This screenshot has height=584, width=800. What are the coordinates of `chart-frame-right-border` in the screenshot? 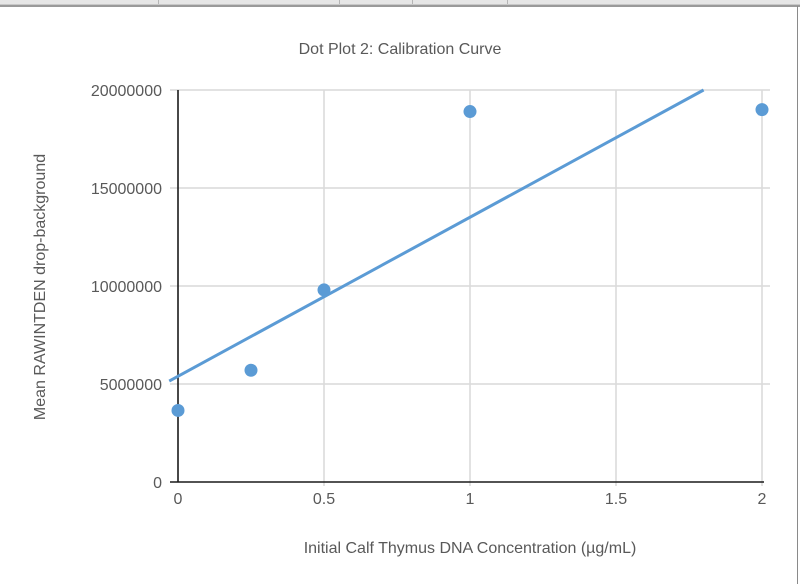 It's located at (797, 295).